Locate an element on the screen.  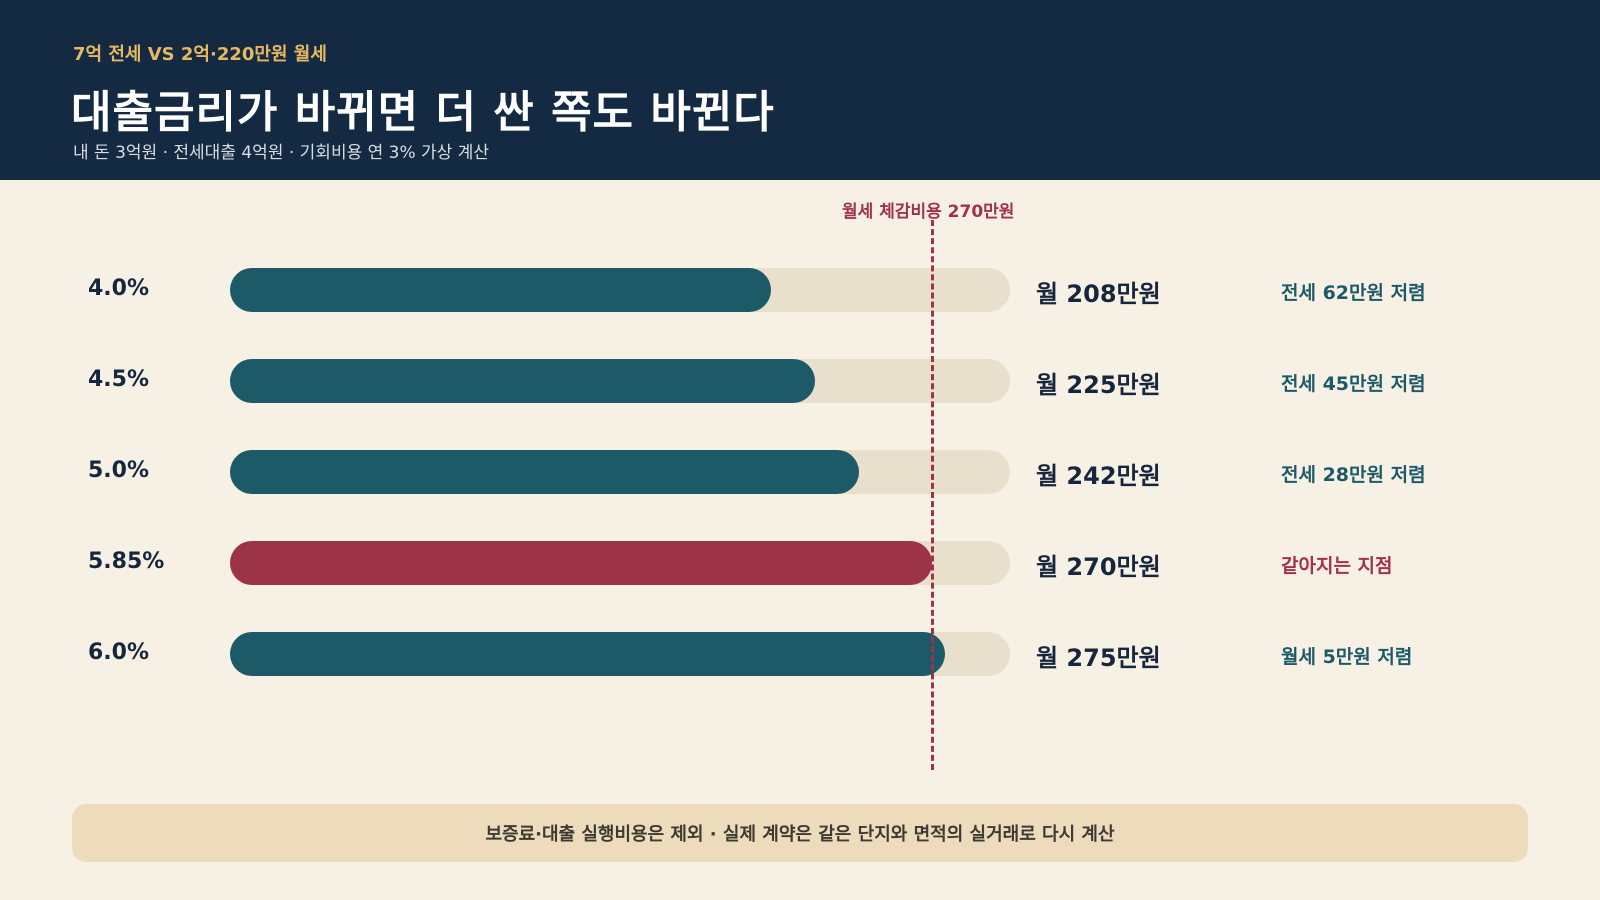
chart-row: 5.85% 월 270만원 같아지는 지점 is located at coordinates (800, 563).